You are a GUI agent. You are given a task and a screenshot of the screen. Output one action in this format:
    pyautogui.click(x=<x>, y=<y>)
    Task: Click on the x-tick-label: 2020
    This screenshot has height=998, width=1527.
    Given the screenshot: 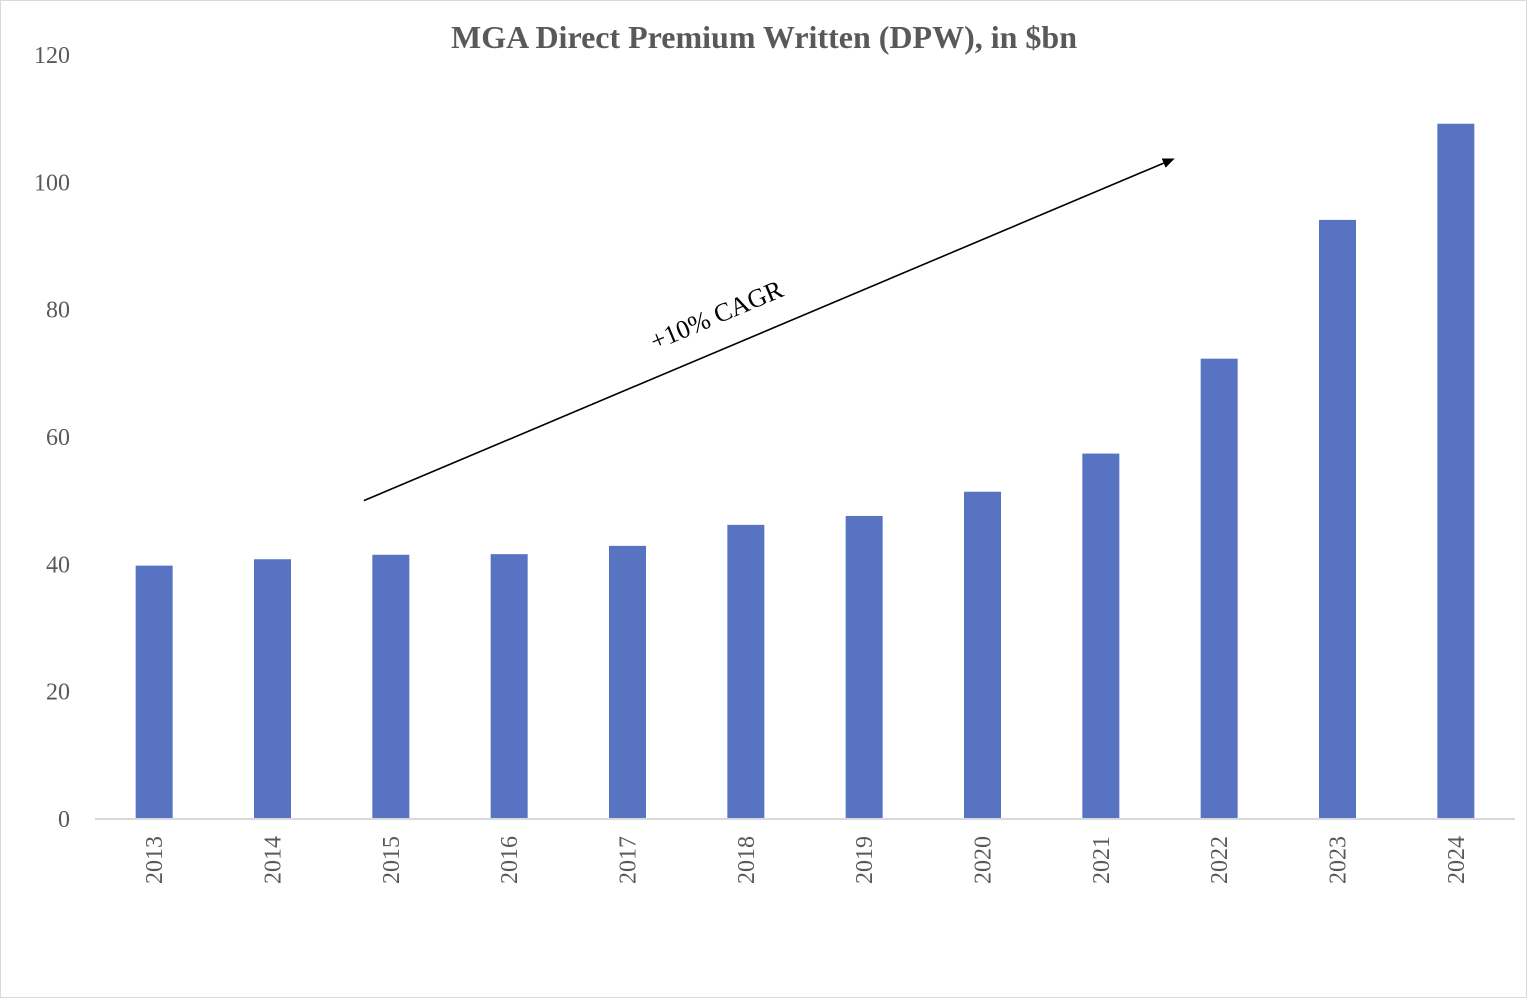 What is the action you would take?
    pyautogui.click(x=984, y=860)
    